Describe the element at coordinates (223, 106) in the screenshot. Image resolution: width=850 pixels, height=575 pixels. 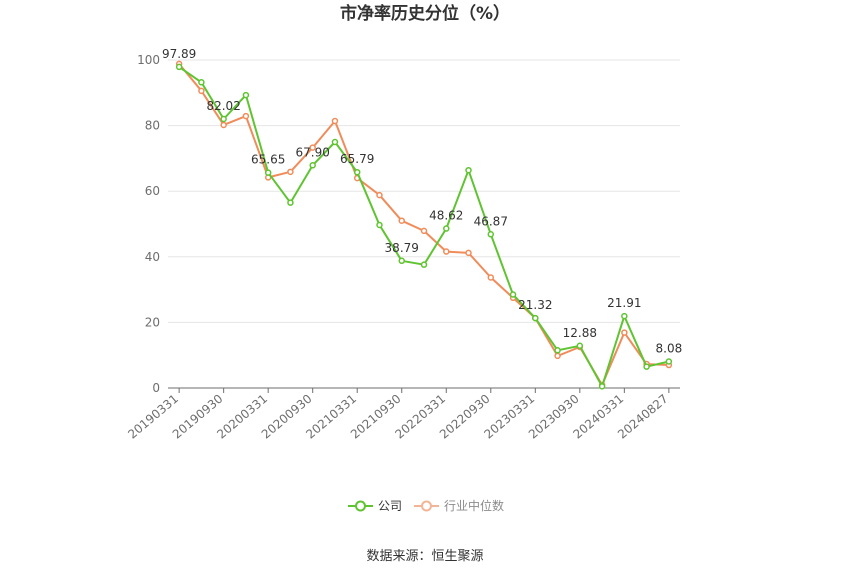
I see `data-label: 82.02` at that location.